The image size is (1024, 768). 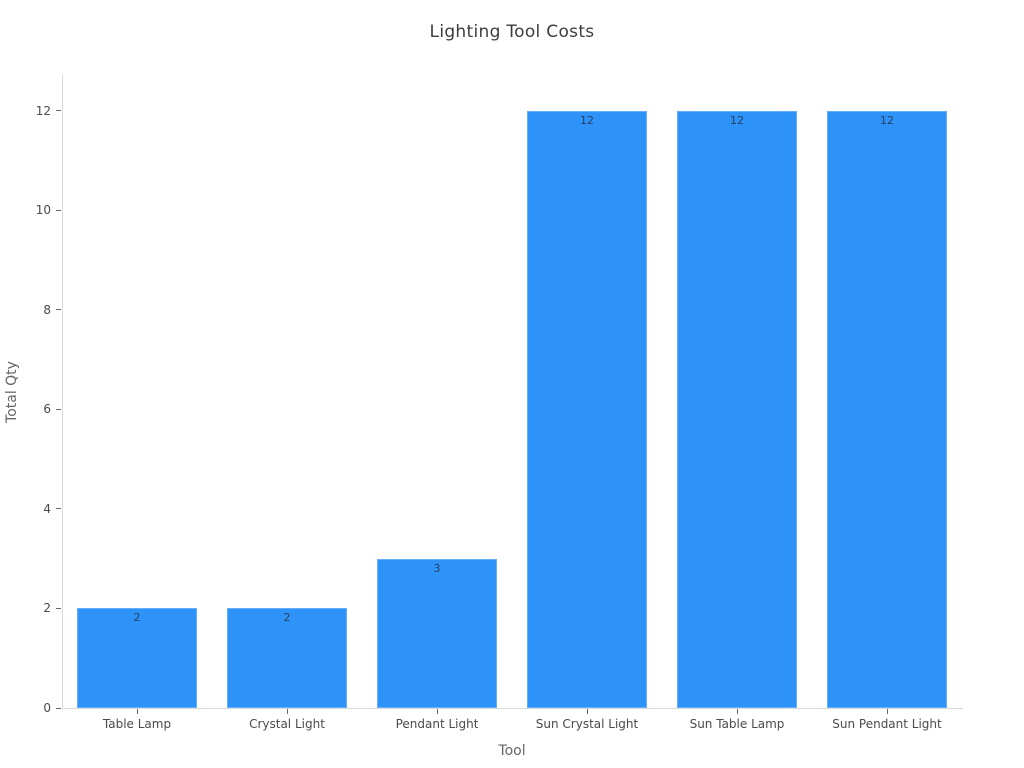 I want to click on bar-crystal-light, so click(x=287, y=658).